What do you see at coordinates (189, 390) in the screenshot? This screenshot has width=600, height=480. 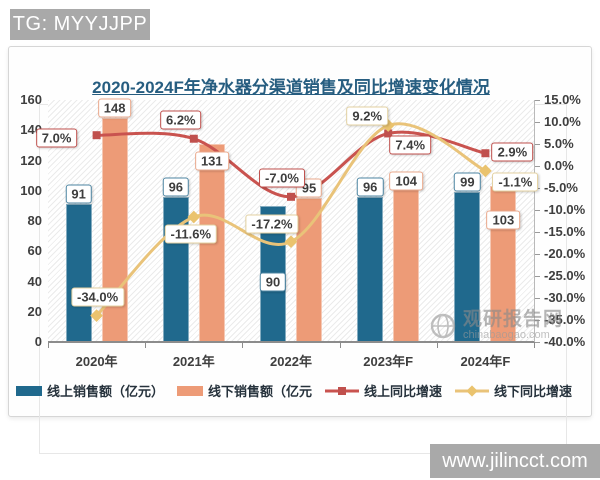 I see `legend-swatch-offline-sales` at bounding box center [189, 390].